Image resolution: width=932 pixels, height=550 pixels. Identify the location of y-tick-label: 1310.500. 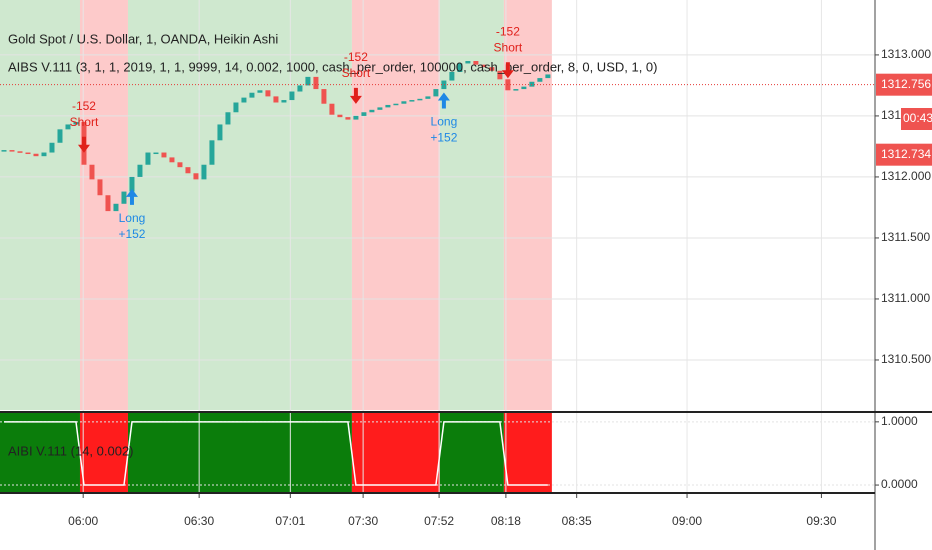
(906, 359).